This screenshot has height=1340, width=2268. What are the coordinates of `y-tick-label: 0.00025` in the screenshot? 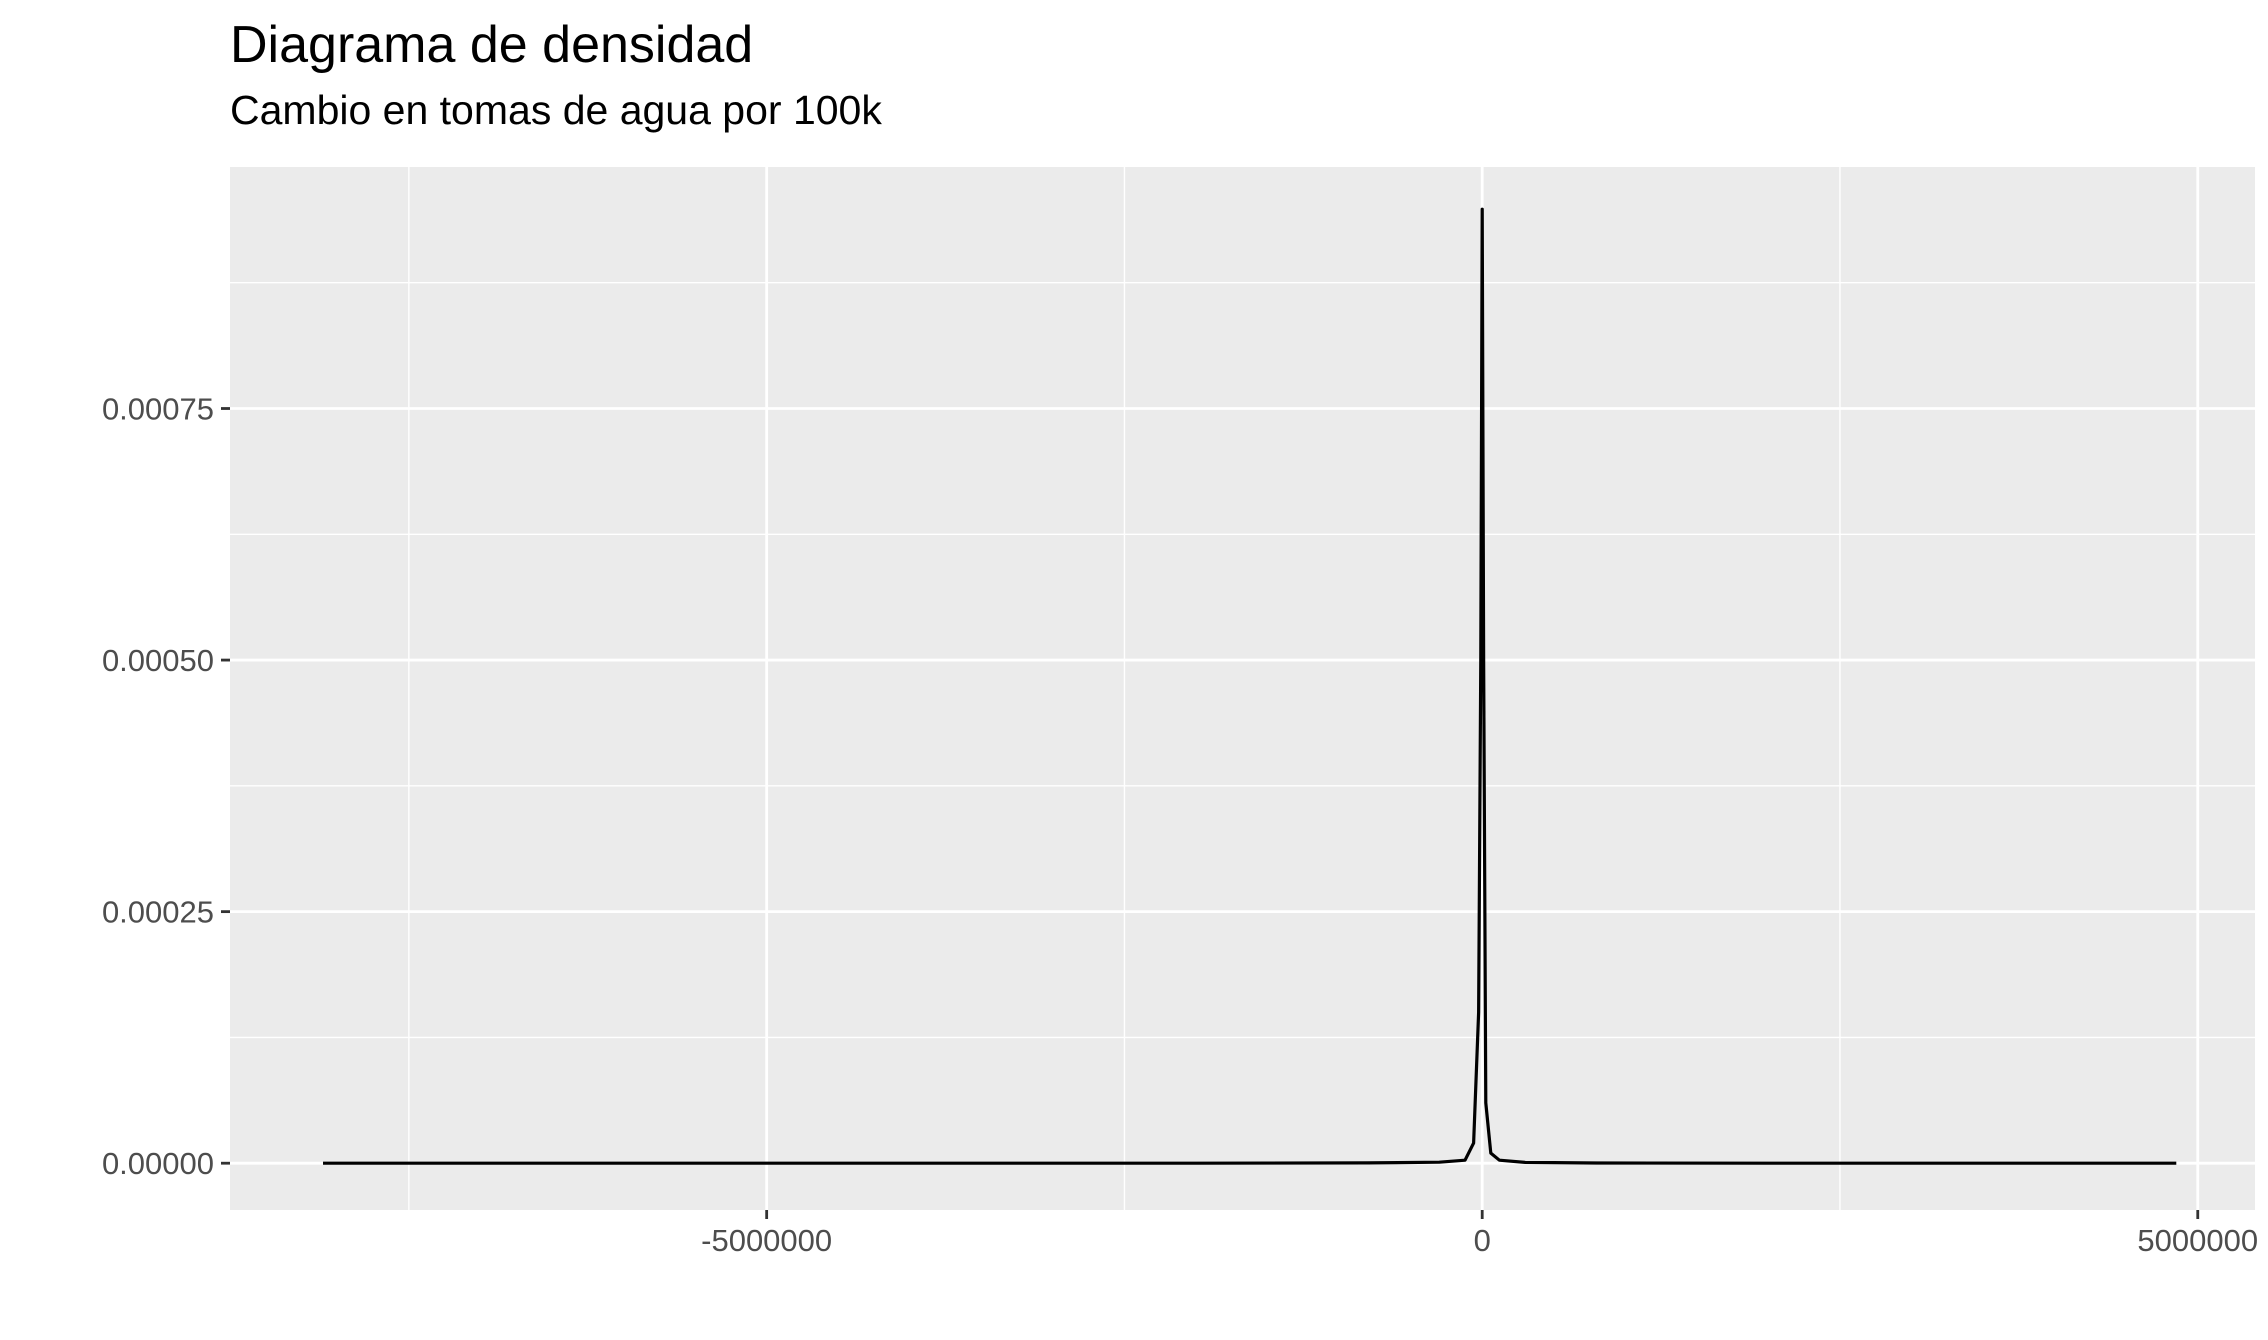 It's located at (158, 912).